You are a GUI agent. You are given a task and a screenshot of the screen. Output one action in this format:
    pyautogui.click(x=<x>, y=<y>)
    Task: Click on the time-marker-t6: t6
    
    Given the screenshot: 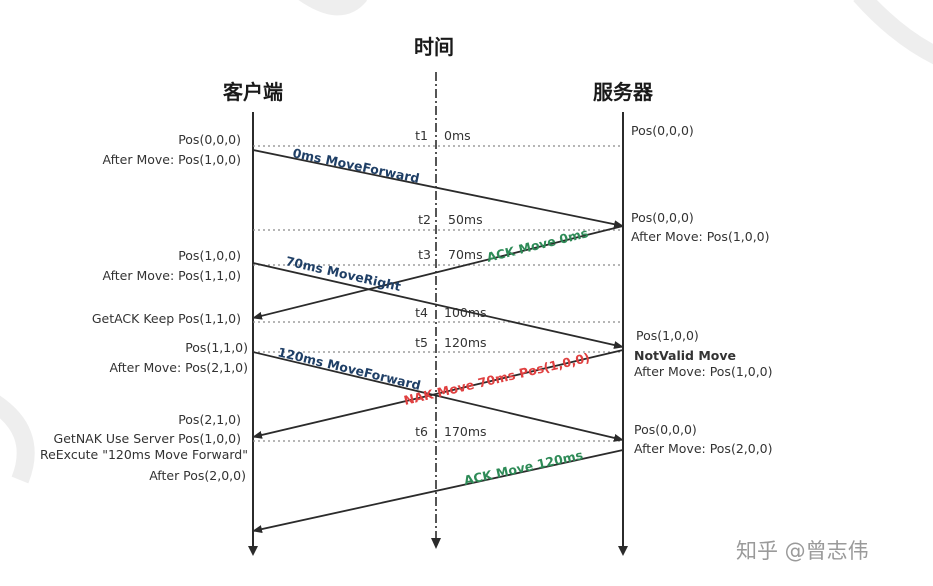 What is the action you would take?
    pyautogui.click(x=421, y=431)
    